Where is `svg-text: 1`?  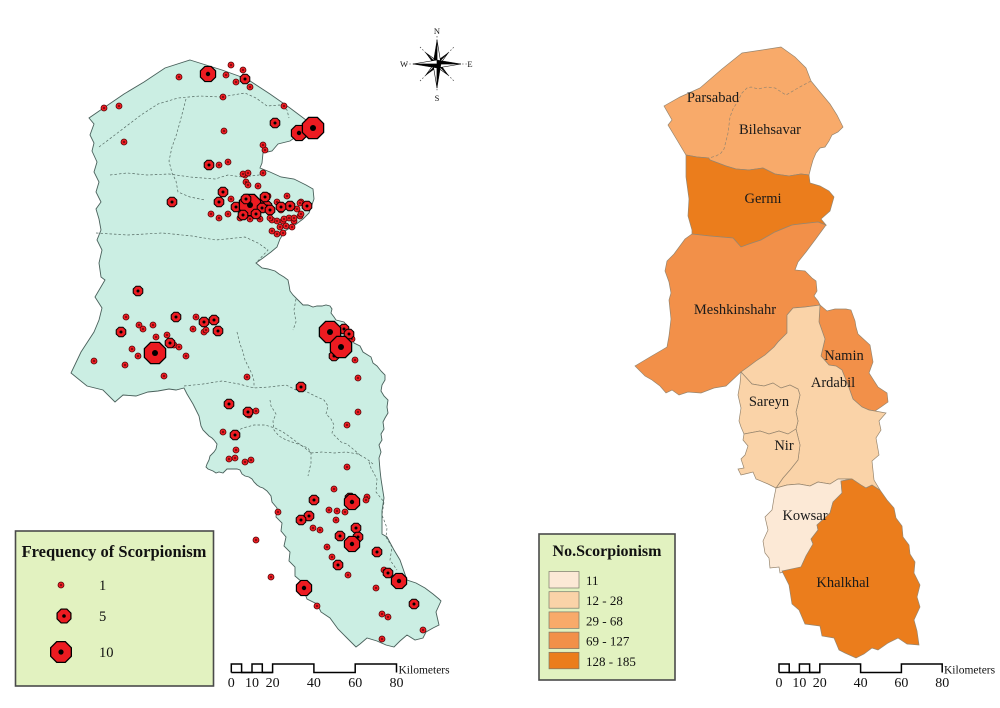 svg-text: 1 is located at coordinates (102, 586).